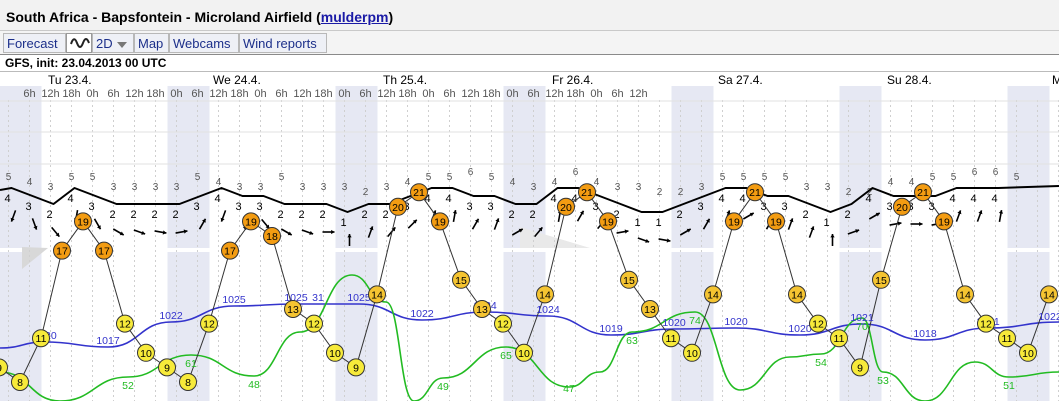 Image resolution: width=1059 pixels, height=401 pixels. What do you see at coordinates (428, 94) in the screenshot?
I see `hour-label: 0h` at bounding box center [428, 94].